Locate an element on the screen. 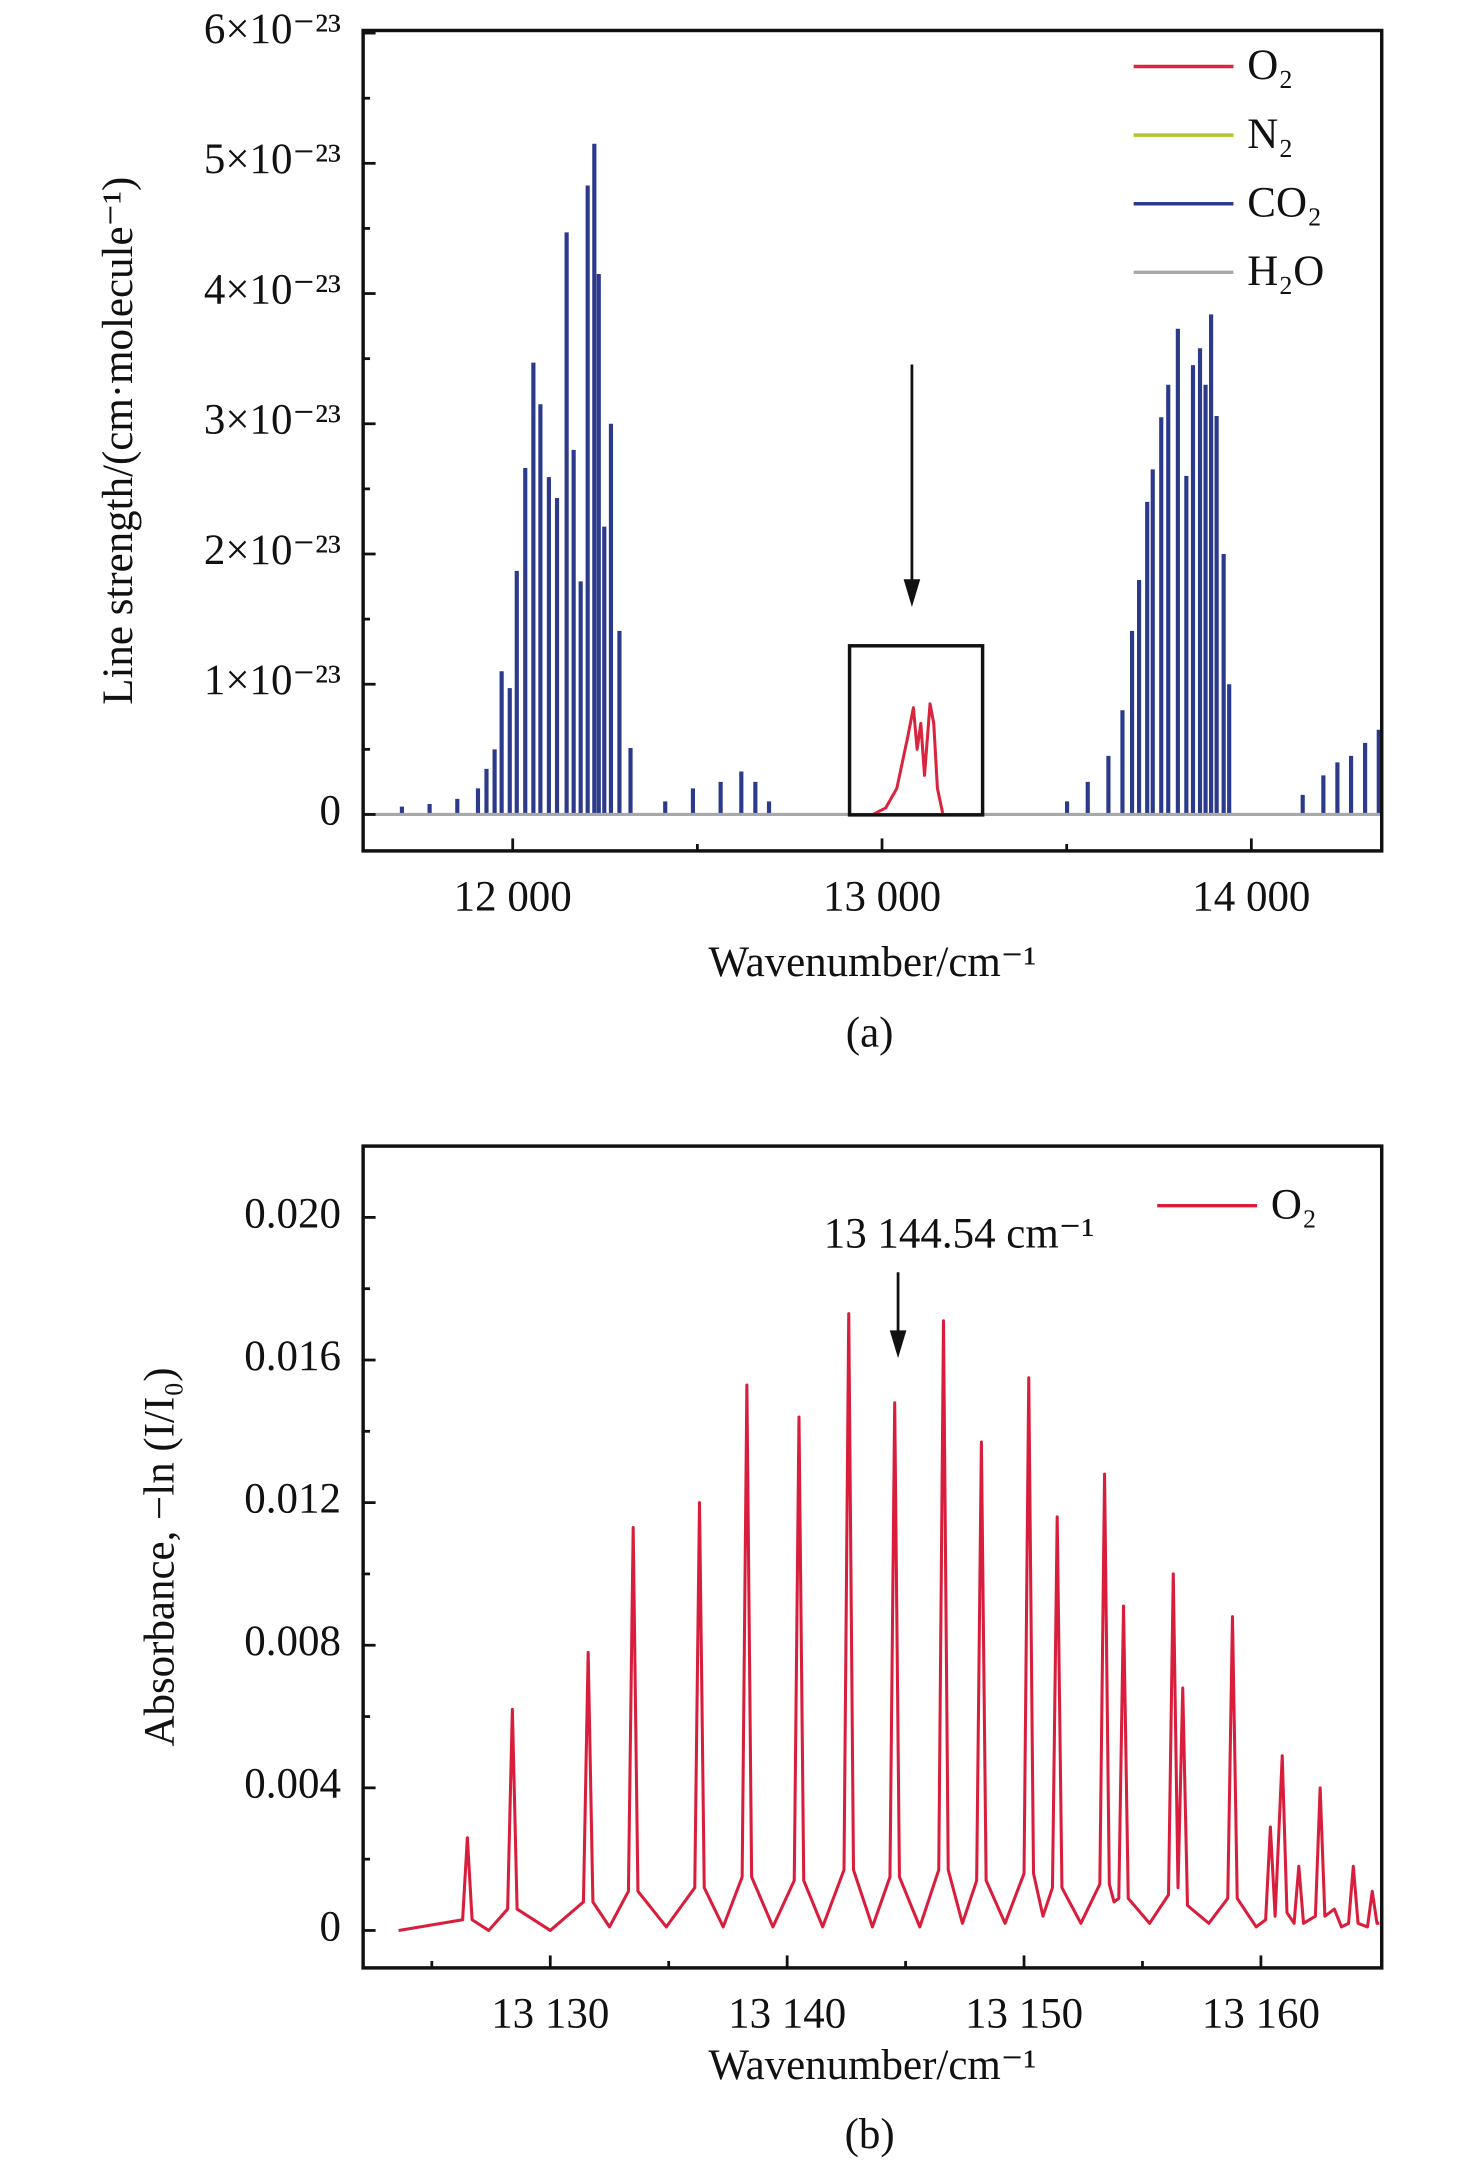 This screenshot has width=1476, height=2173. x-tick-label: 13 150 is located at coordinates (1024, 2014).